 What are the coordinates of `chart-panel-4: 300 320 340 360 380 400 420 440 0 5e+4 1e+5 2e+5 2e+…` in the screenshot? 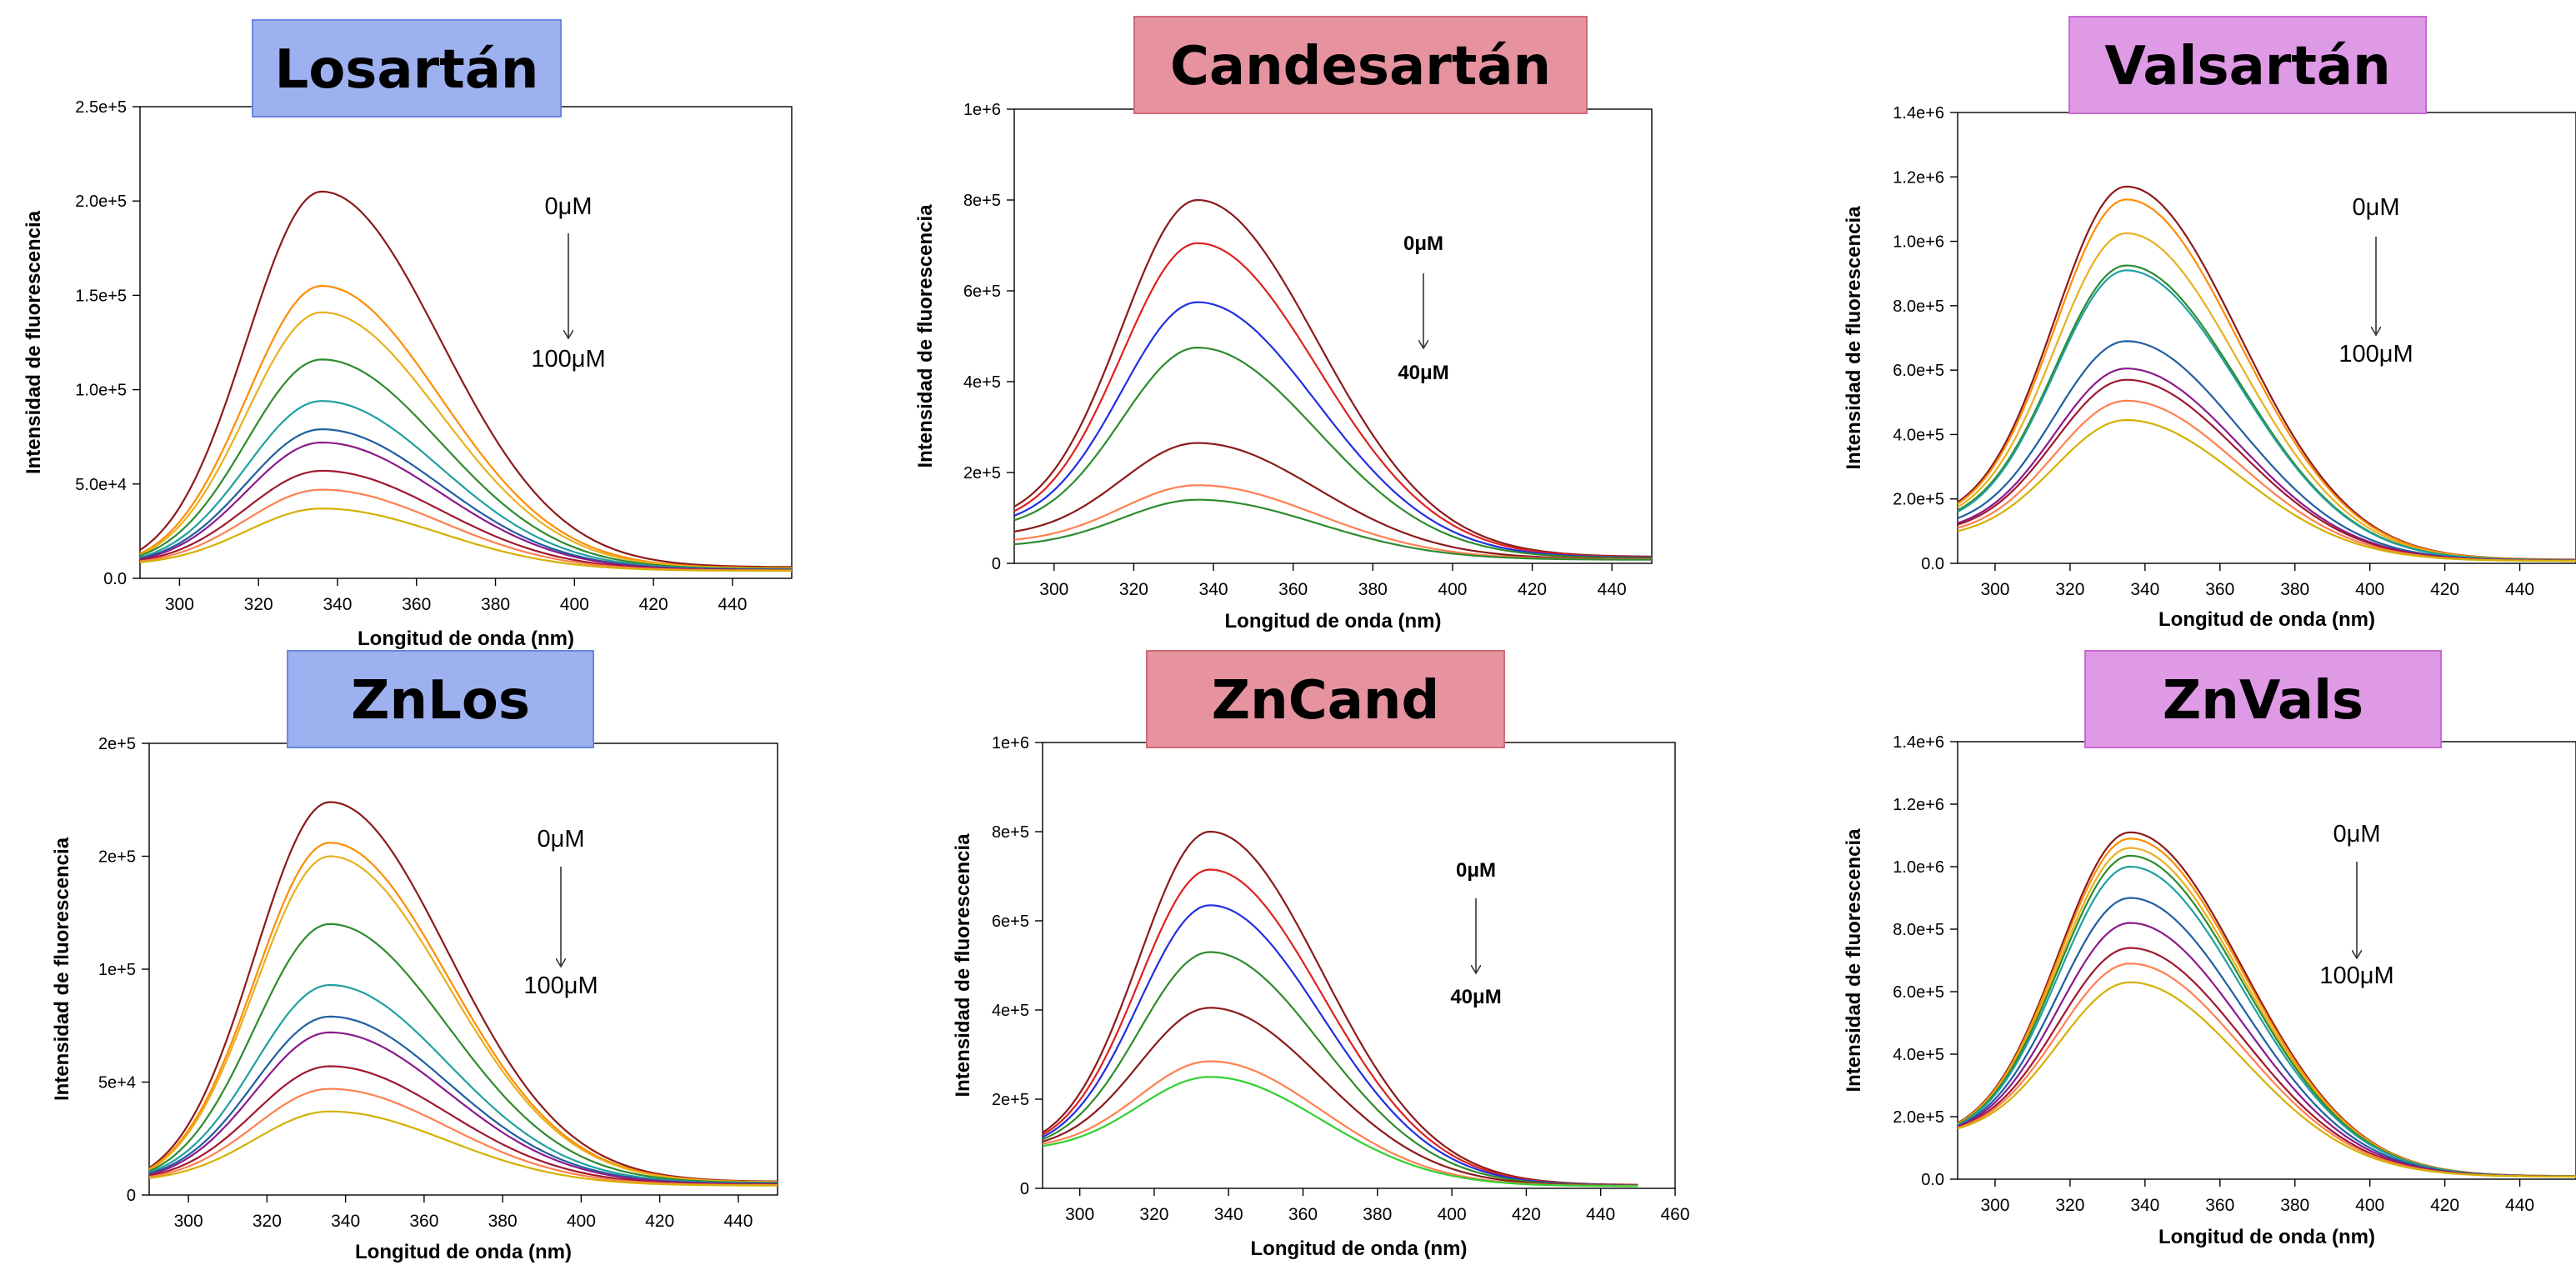 It's located at (414, 956).